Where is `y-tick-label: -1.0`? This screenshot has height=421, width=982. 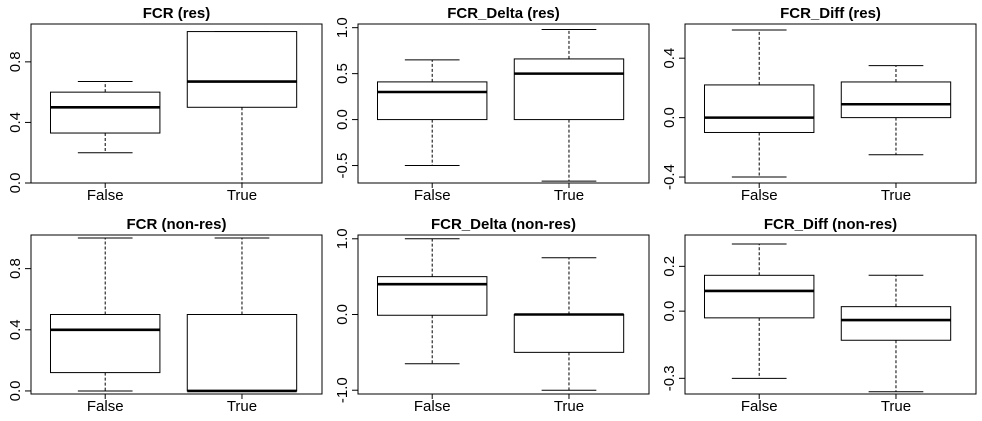
y-tick-label: -1.0 is located at coordinates (342, 390).